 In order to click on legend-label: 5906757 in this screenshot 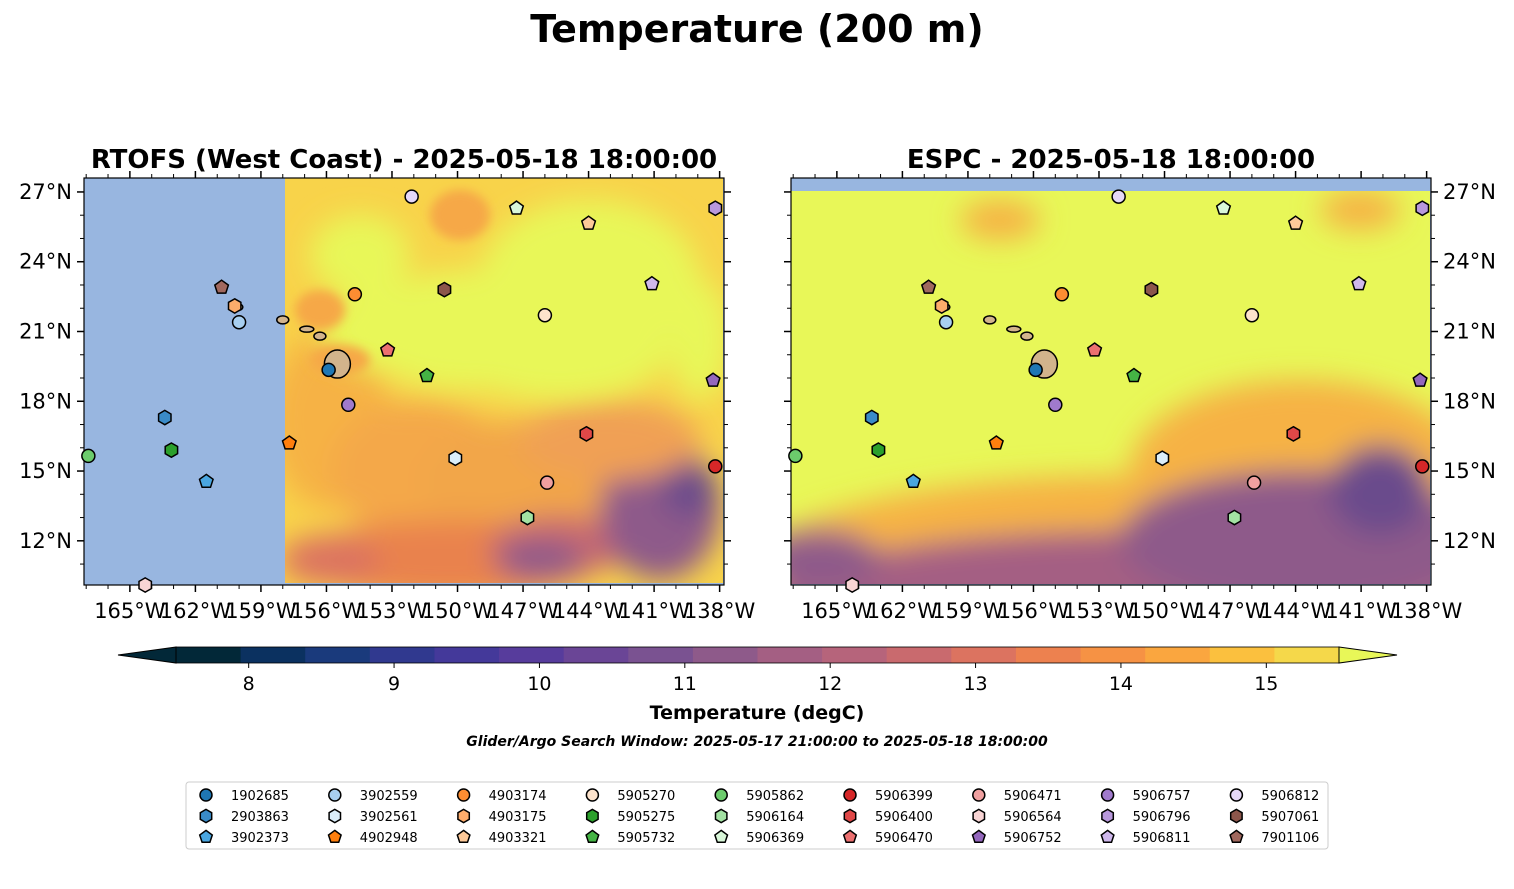, I will do `click(1162, 796)`.